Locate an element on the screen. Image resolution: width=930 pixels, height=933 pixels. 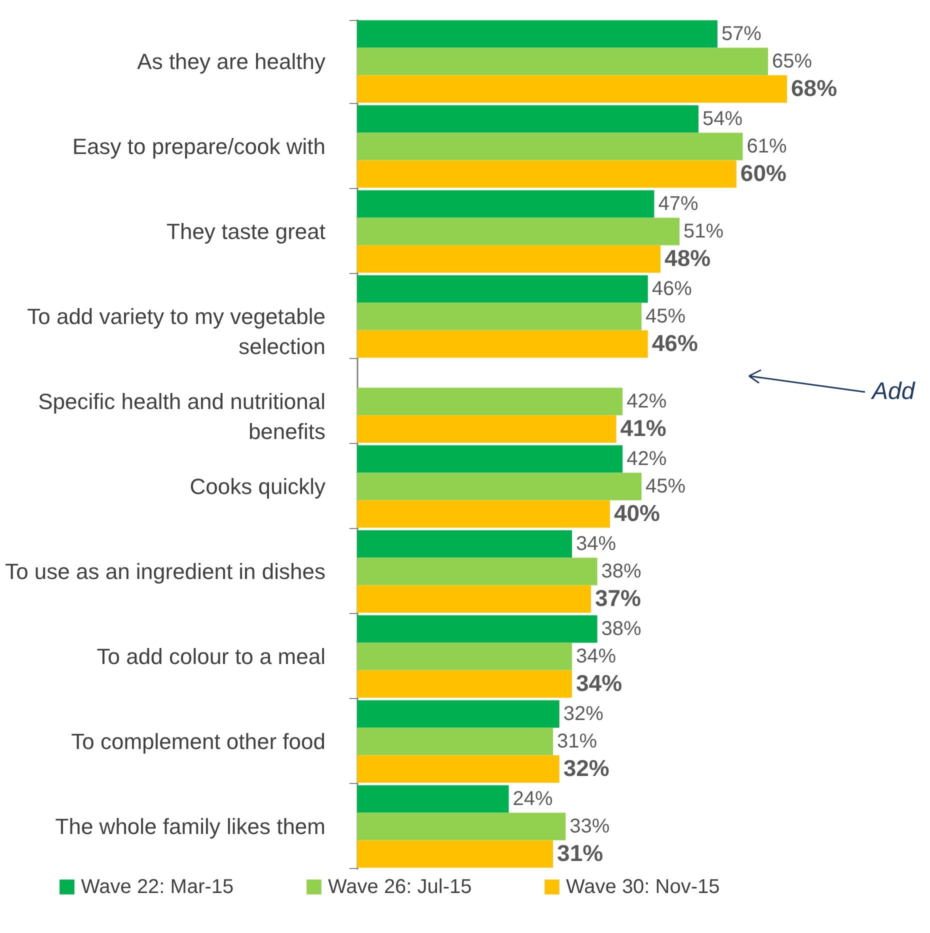
y-tick-label: Cooks quickly is located at coordinates (258, 486).